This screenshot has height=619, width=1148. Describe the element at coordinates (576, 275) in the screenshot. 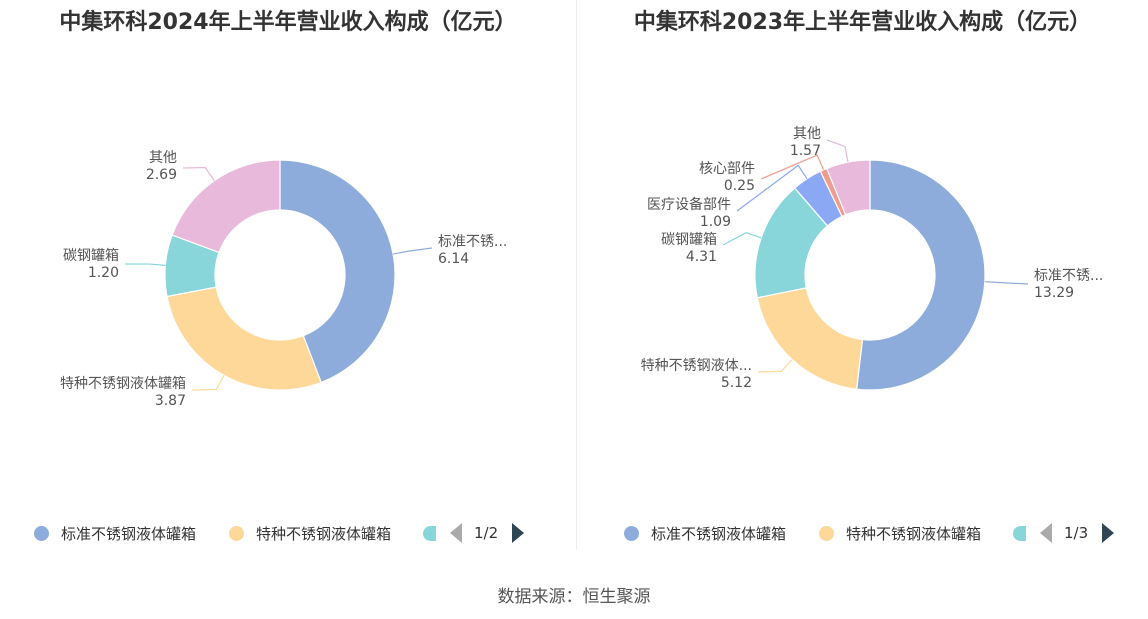

I see `panel-divider` at that location.